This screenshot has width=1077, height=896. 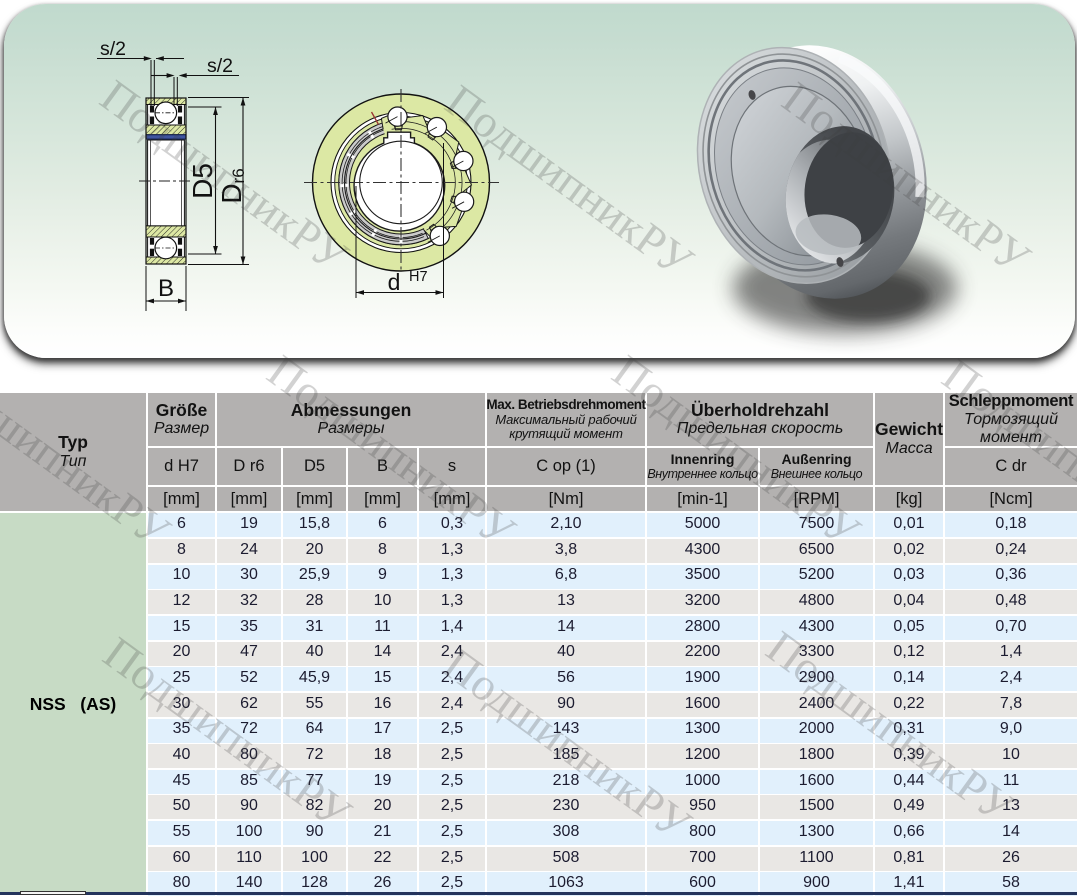 I want to click on svg-text: Dr6, so click(x=232, y=185).